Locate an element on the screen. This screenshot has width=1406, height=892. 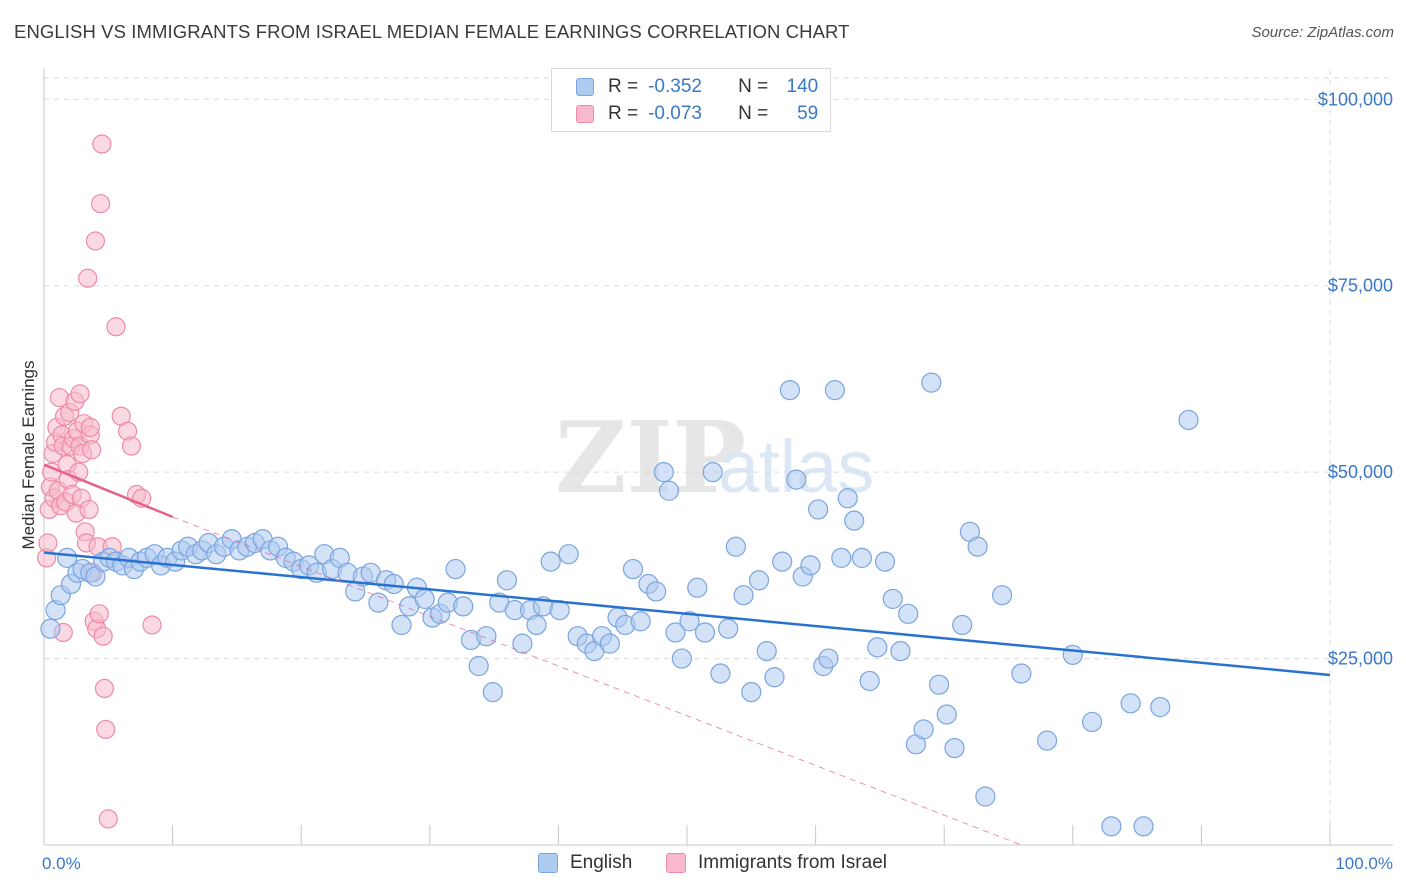
israel-swatch-icon is located at coordinates (676, 863).